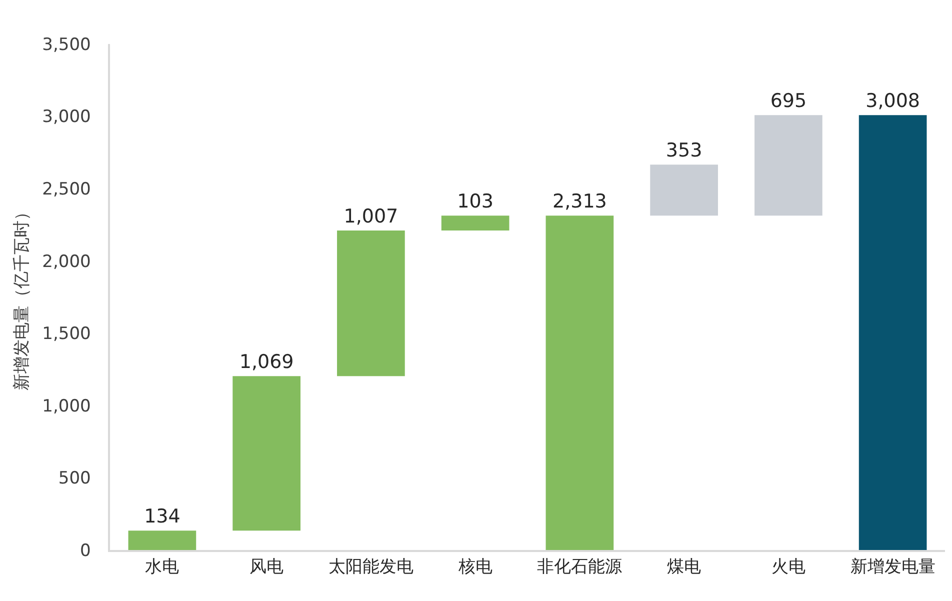 Image resolution: width=952 pixels, height=601 pixels. Describe the element at coordinates (266, 362) in the screenshot. I see `data-label: 1,069` at that location.